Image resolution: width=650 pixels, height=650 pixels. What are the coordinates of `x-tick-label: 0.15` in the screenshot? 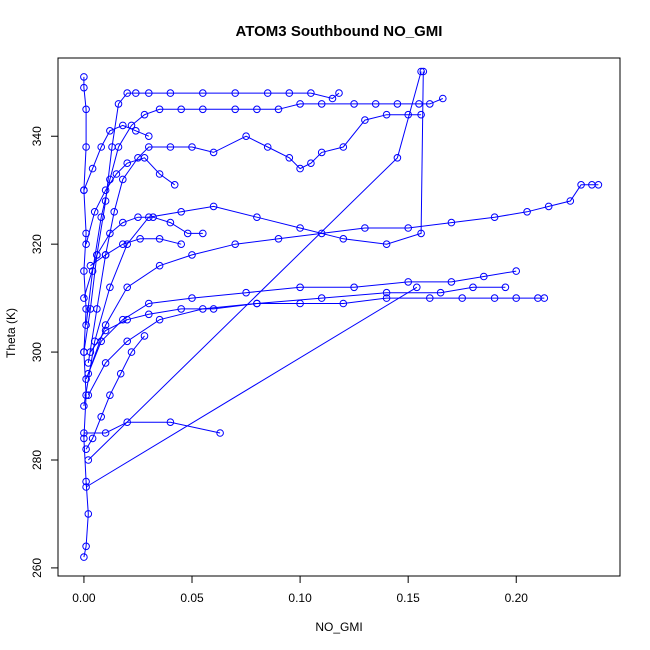 It's located at (408, 598).